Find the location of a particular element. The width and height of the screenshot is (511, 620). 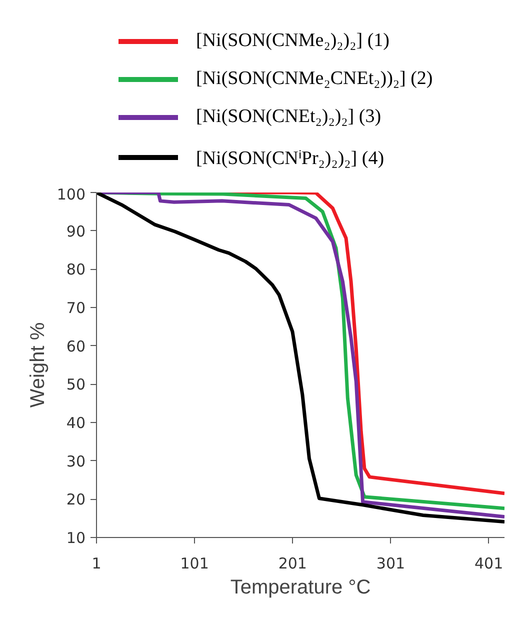

y-tick-label: 60 is located at coordinates (76, 346).